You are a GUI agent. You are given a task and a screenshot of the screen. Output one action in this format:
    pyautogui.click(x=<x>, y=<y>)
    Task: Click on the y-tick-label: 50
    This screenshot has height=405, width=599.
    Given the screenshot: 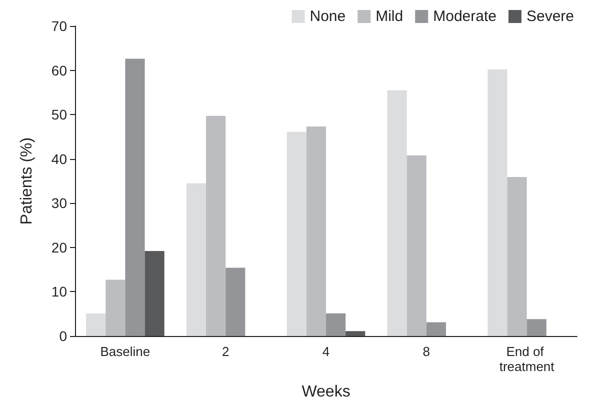 What is the action you would take?
    pyautogui.click(x=59, y=114)
    